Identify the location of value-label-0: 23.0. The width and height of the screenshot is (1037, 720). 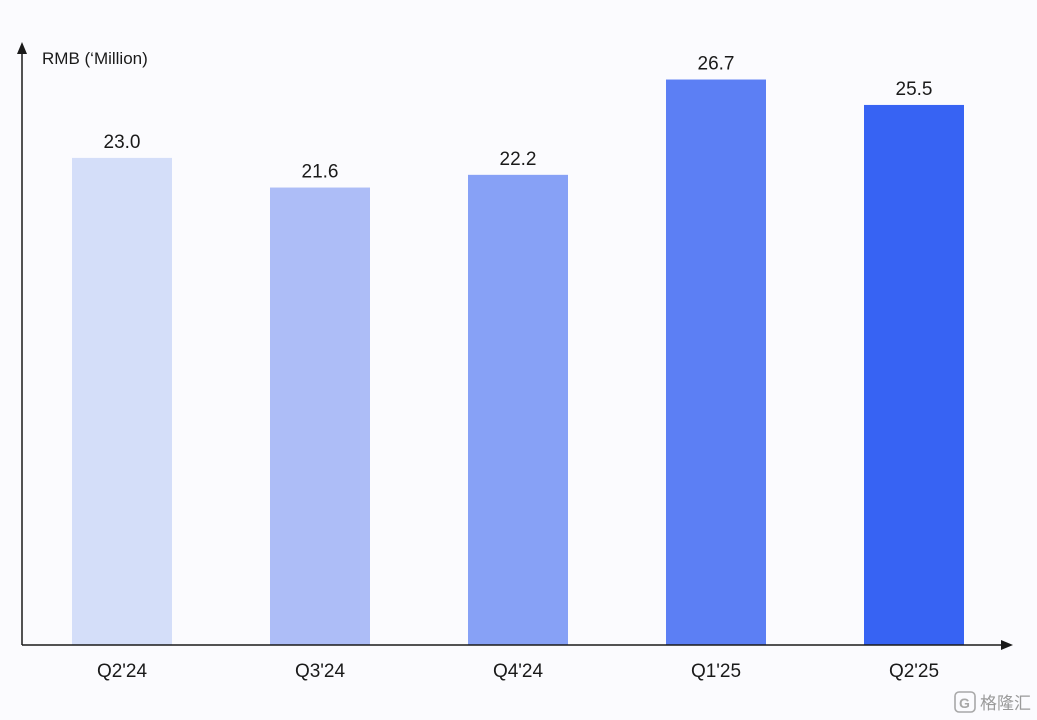
(122, 142).